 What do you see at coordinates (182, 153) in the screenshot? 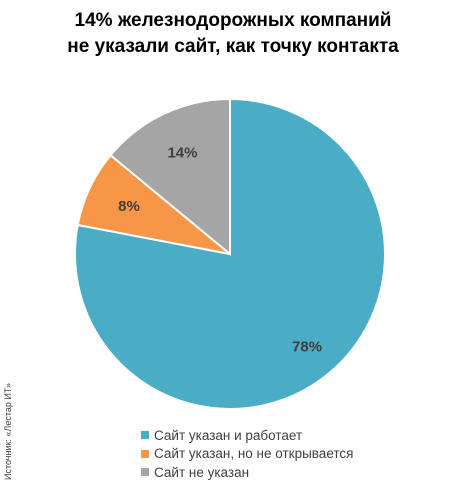
I see `pie-data-label-3: 14%` at bounding box center [182, 153].